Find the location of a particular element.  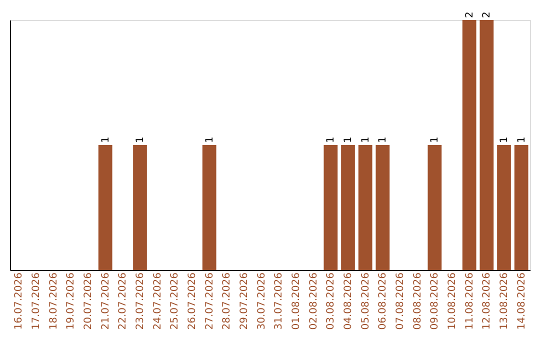

x-tick-label: 10.08.2026 is located at coordinates (452, 301).